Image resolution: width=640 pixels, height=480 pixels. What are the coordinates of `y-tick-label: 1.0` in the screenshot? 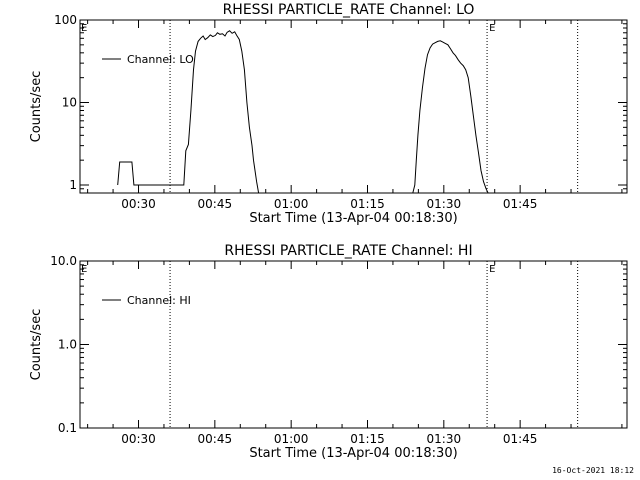 It's located at (67, 345).